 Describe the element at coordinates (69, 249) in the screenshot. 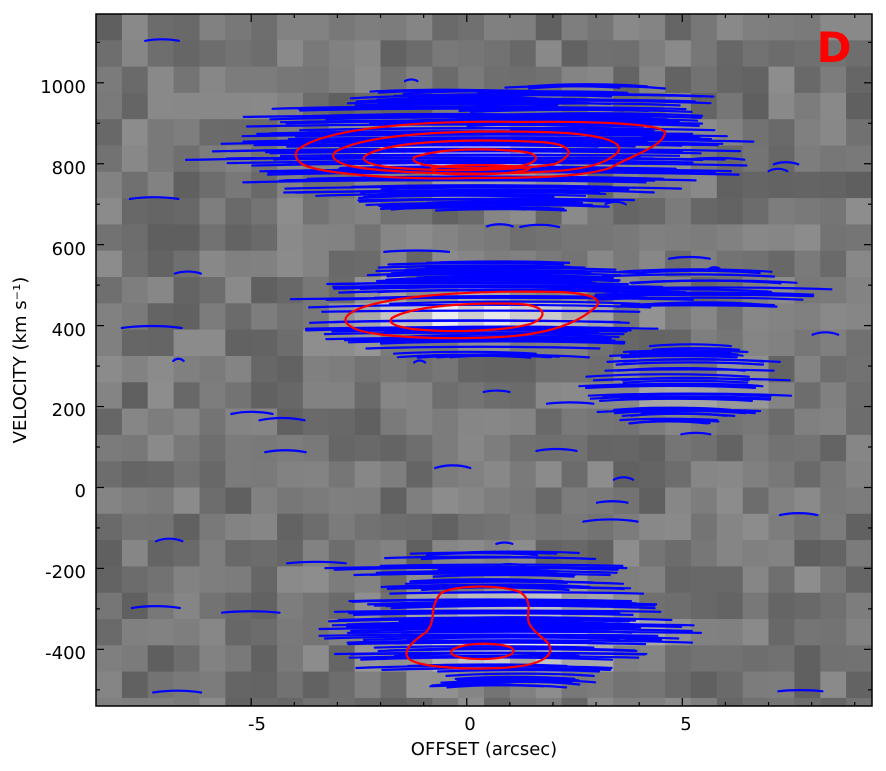

I see `y-tick-label: 600` at that location.